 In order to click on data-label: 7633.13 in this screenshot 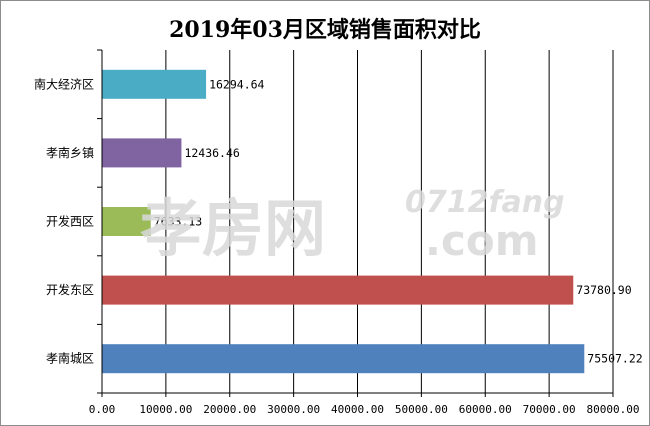, I will do `click(178, 222)`.